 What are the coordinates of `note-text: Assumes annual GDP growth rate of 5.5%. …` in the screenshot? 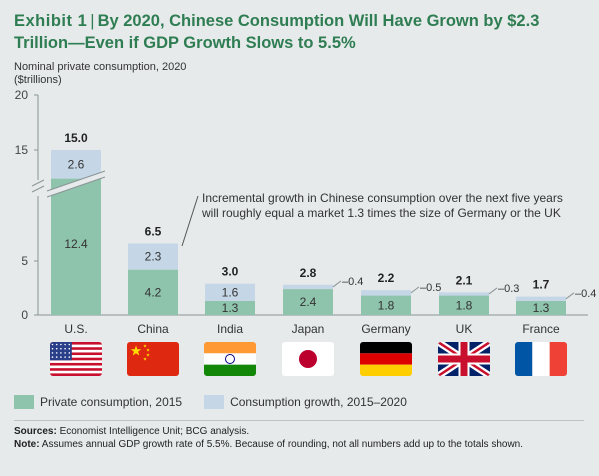 It's located at (282, 444).